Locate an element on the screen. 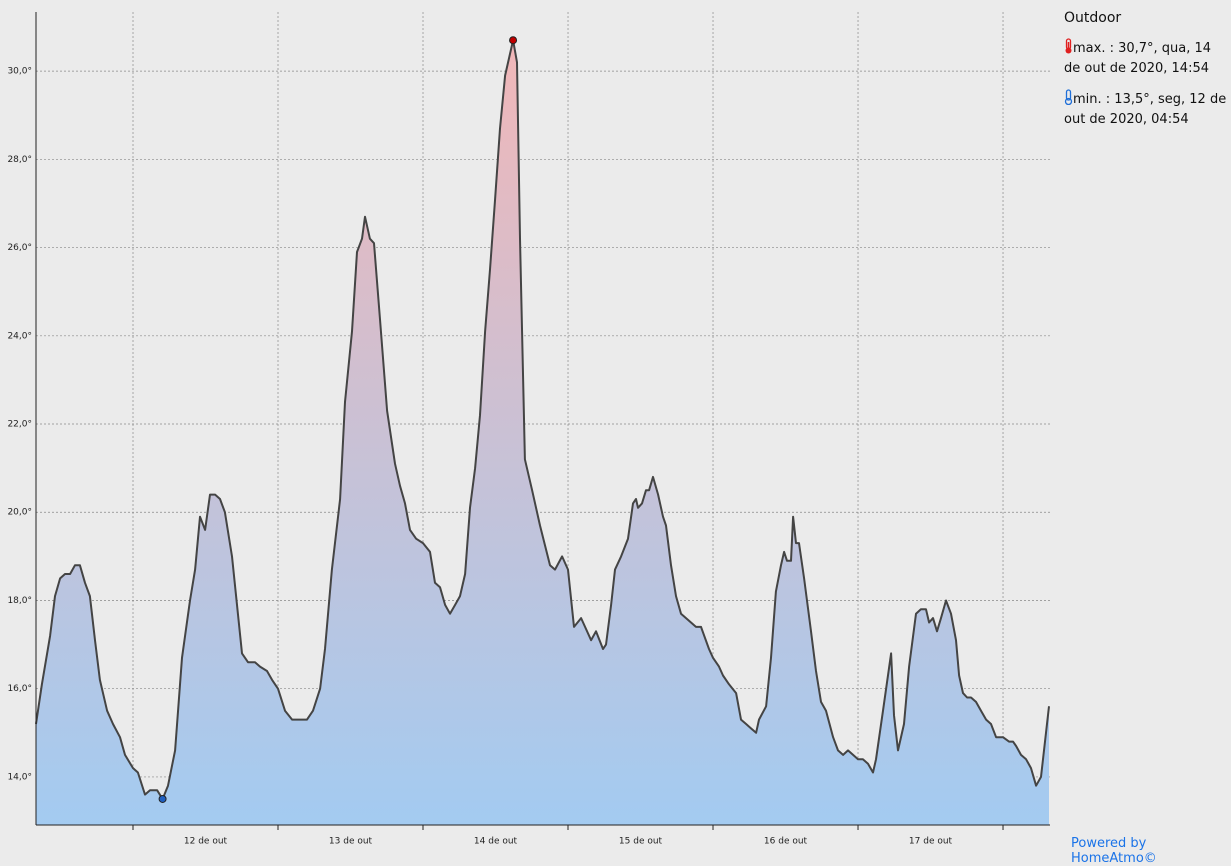 The width and height of the screenshot is (1231, 866). y-tick-label: 14,0° is located at coordinates (19, 777).